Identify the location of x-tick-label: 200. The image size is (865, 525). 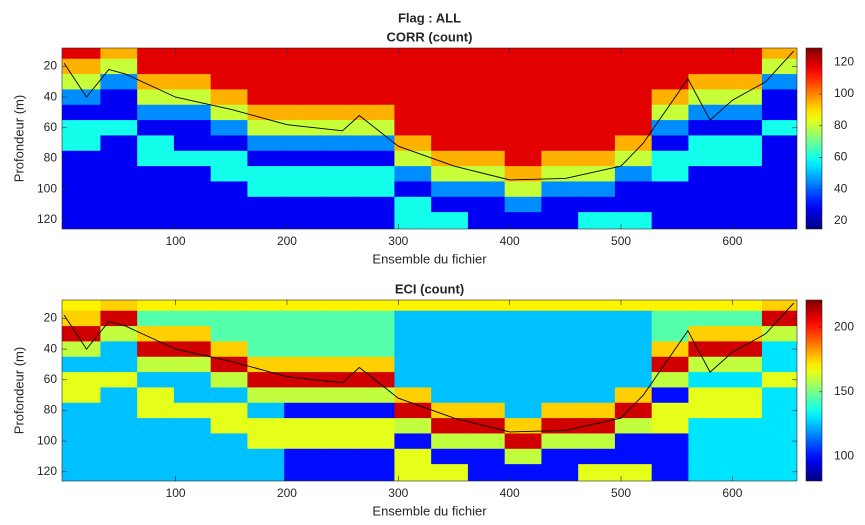
(287, 241).